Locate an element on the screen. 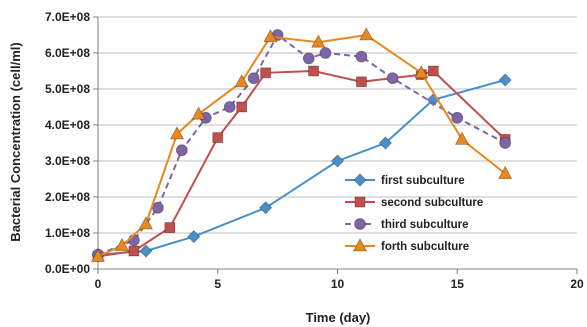 This screenshot has width=587, height=327. legend-label: forth subculture is located at coordinates (425, 247).